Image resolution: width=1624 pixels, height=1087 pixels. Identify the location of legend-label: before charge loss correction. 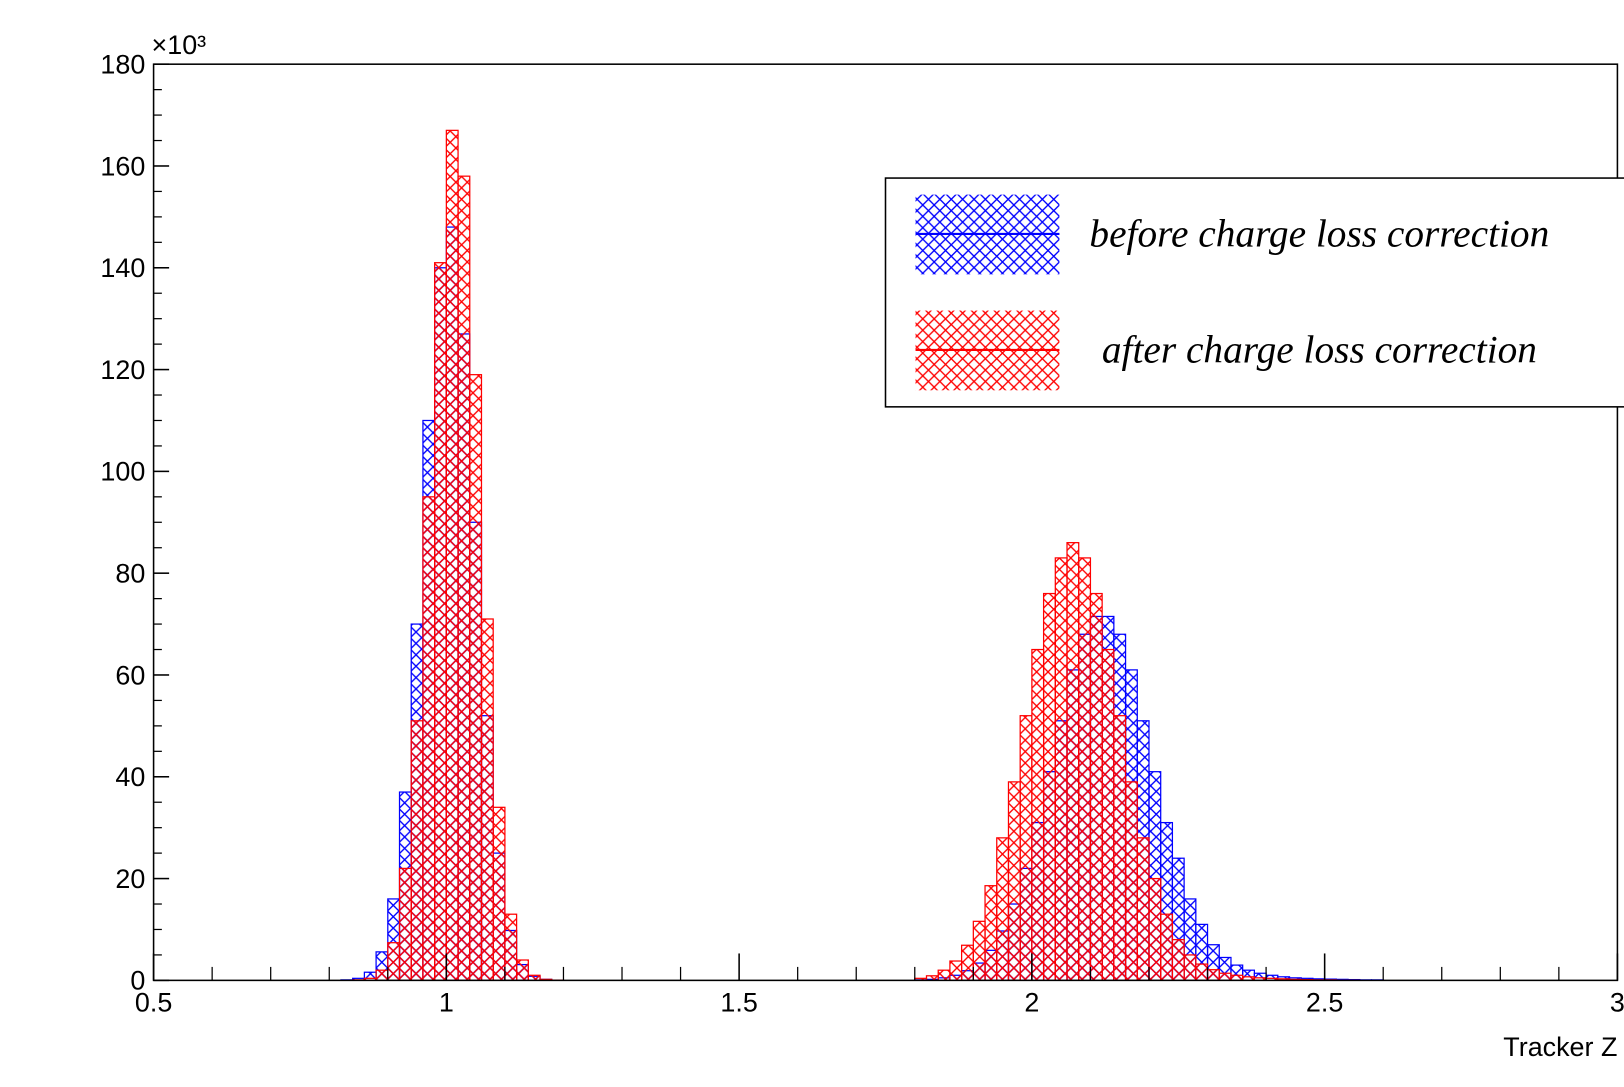
(1319, 233).